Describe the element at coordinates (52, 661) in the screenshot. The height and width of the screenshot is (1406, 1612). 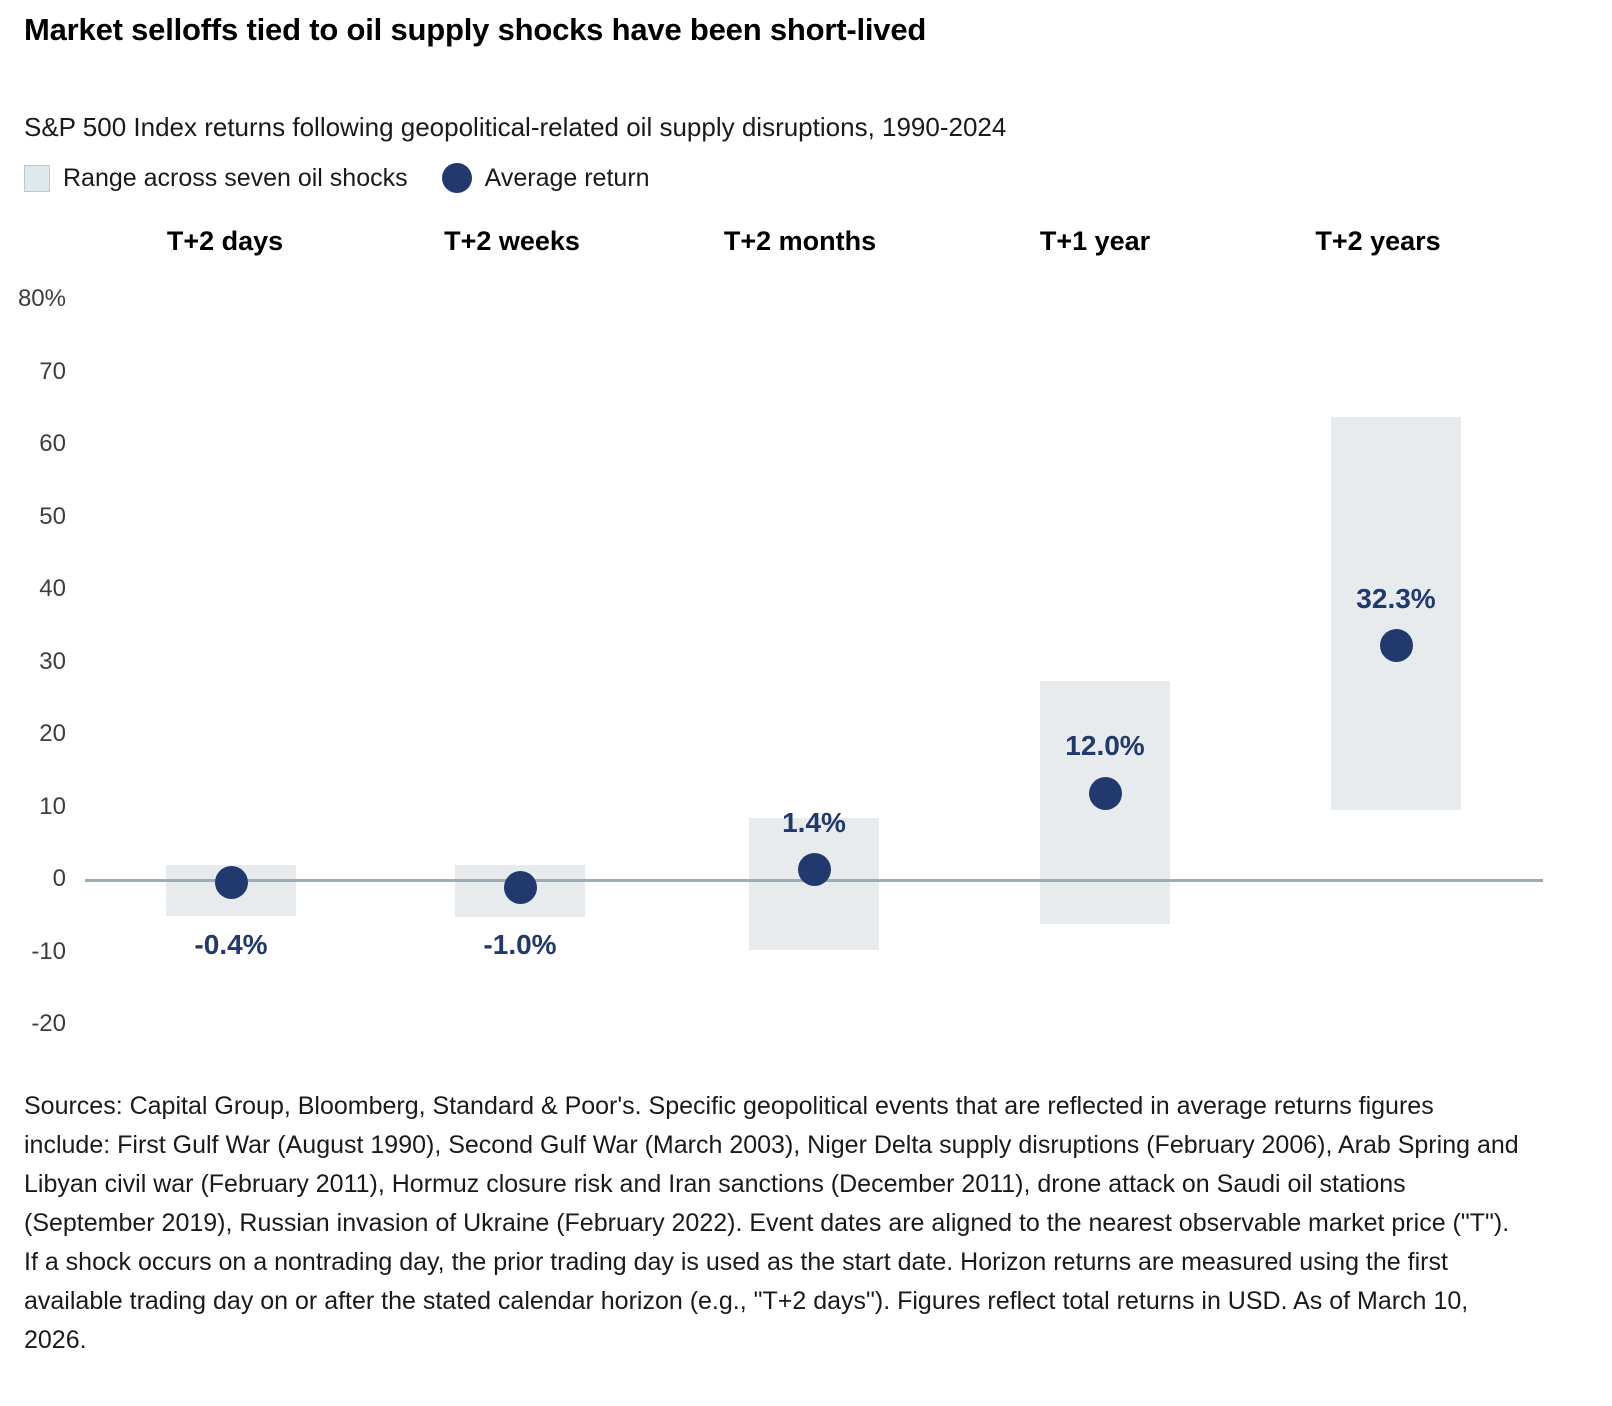
I see `y-axis-tick-label: 30` at that location.